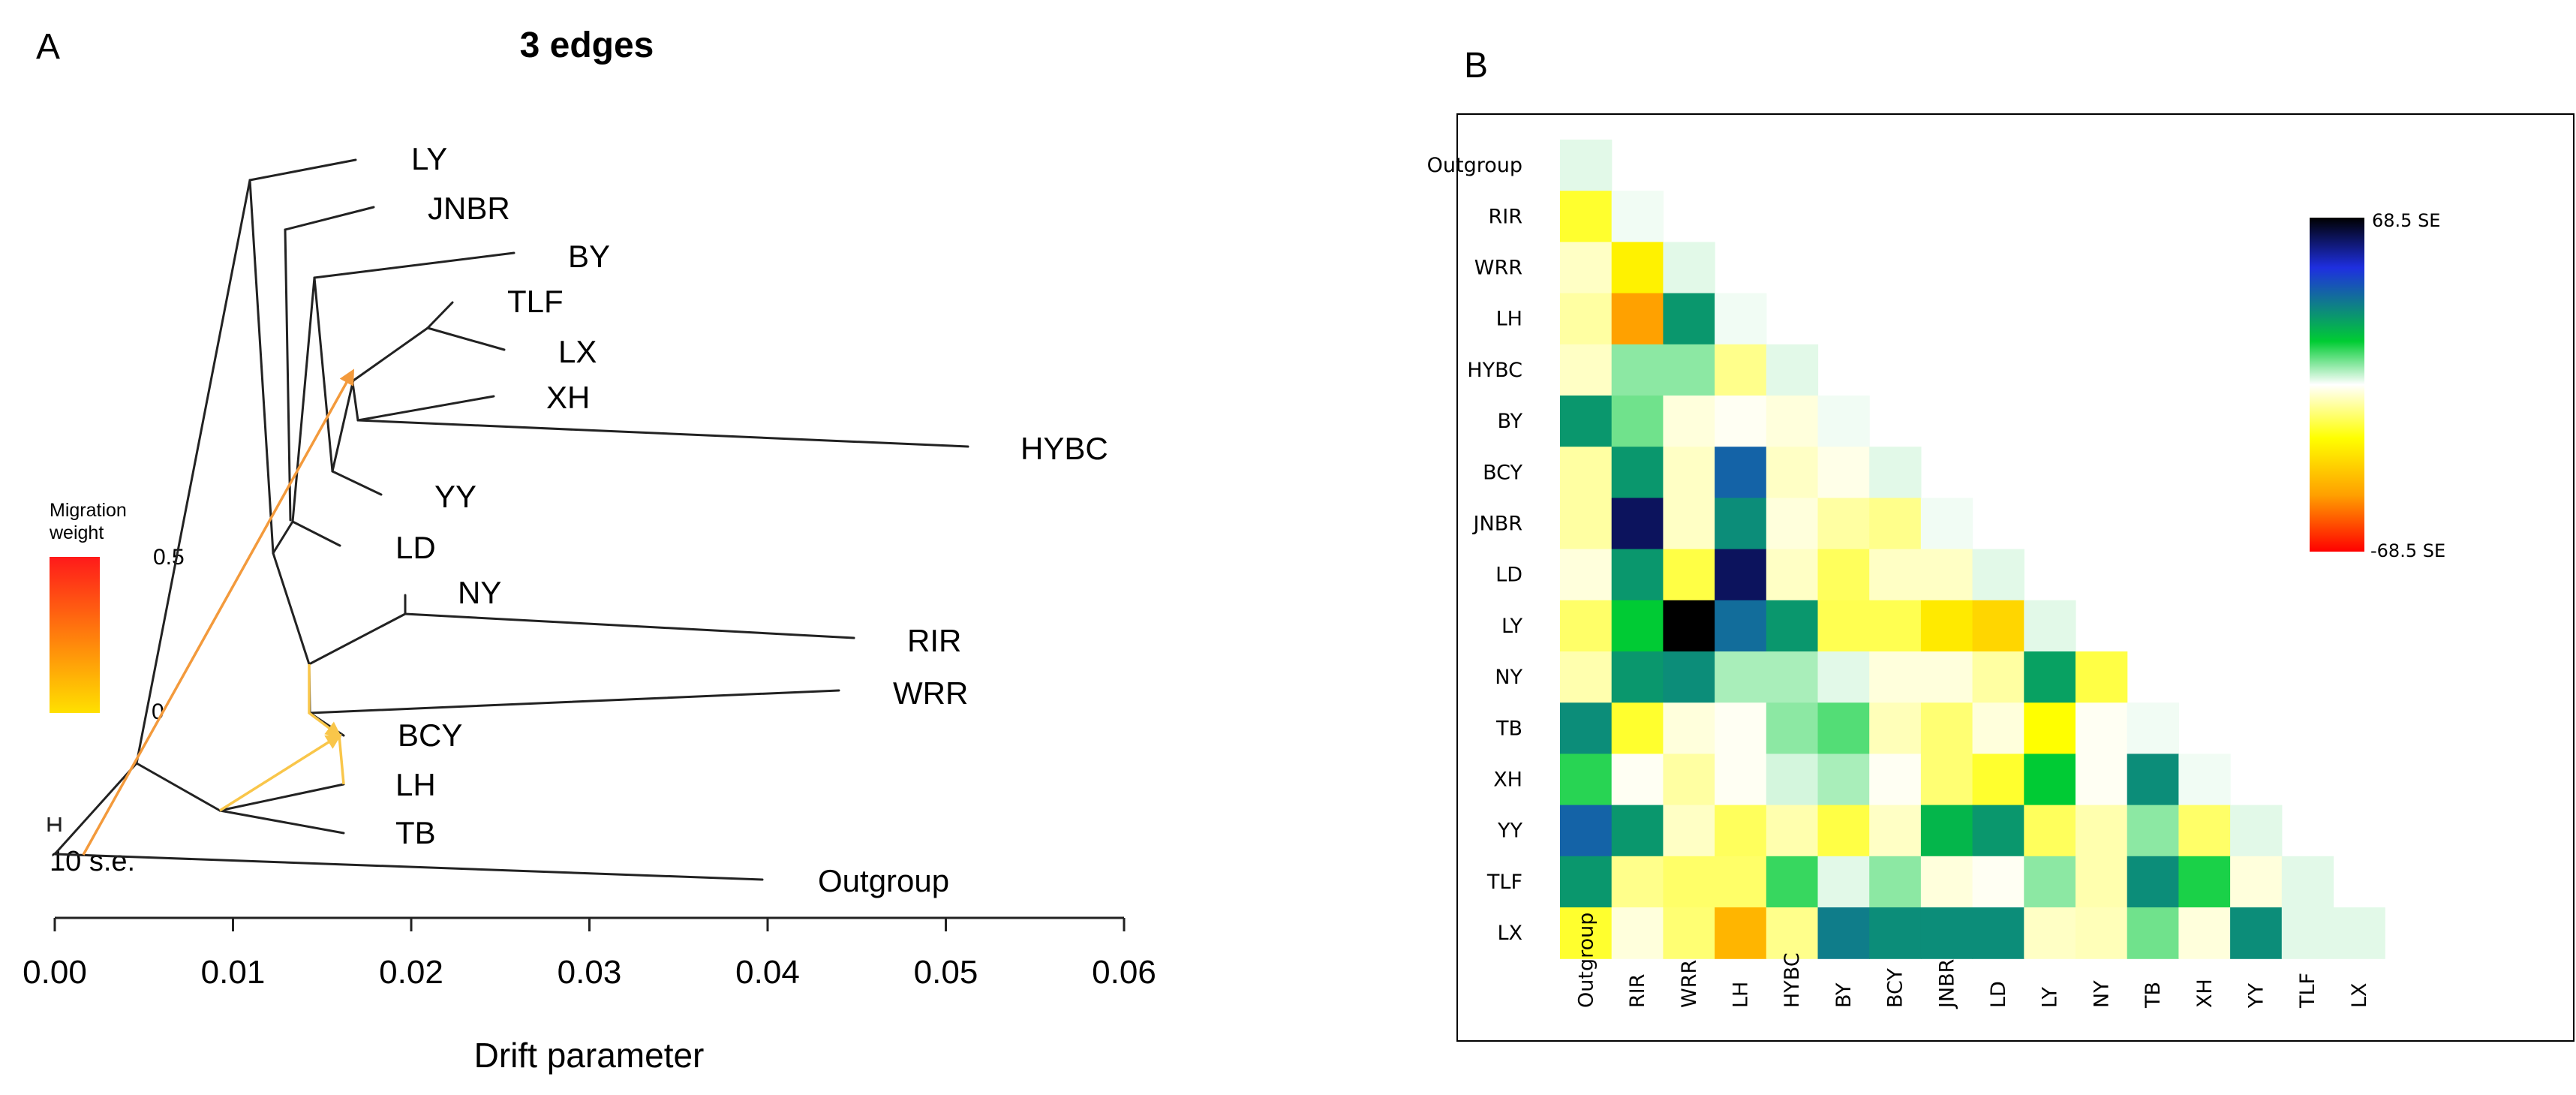 This screenshot has height=1095, width=2576. What do you see at coordinates (1792, 882) in the screenshot?
I see `heatmap-cell-tlf-hybc` at bounding box center [1792, 882].